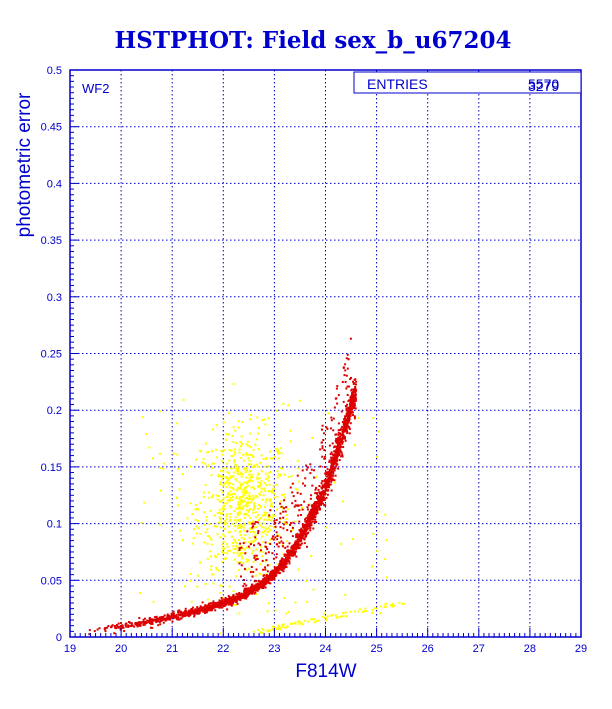 The image size is (612, 709). Describe the element at coordinates (54, 298) in the screenshot. I see `y-tick-label: 0.3` at that location.